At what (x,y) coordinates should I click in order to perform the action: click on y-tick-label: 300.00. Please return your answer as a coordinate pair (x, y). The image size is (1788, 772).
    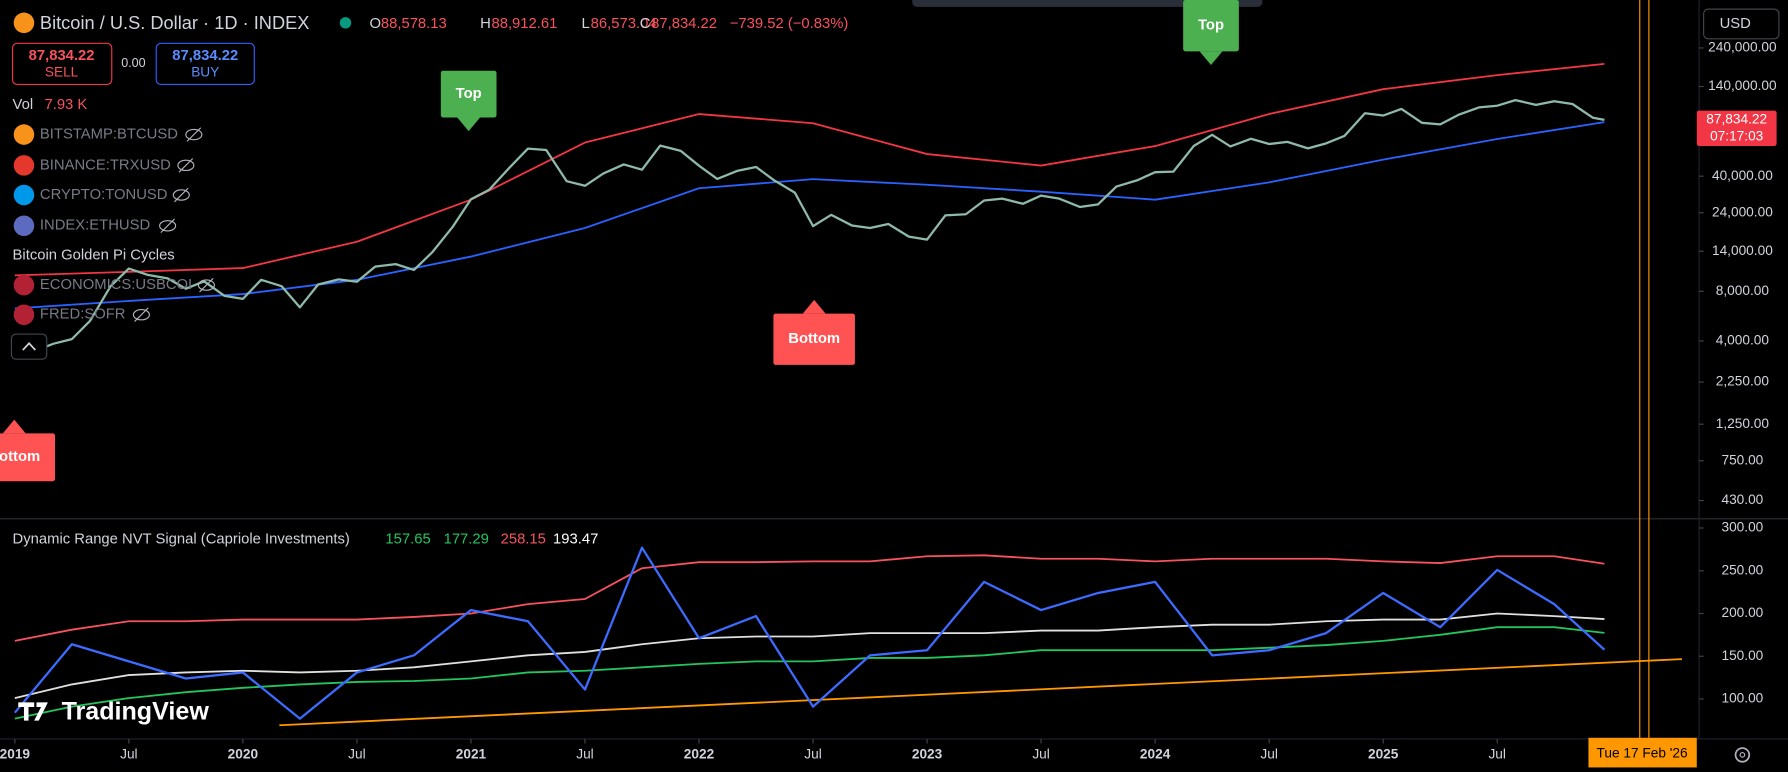
    Looking at the image, I should click on (1742, 527).